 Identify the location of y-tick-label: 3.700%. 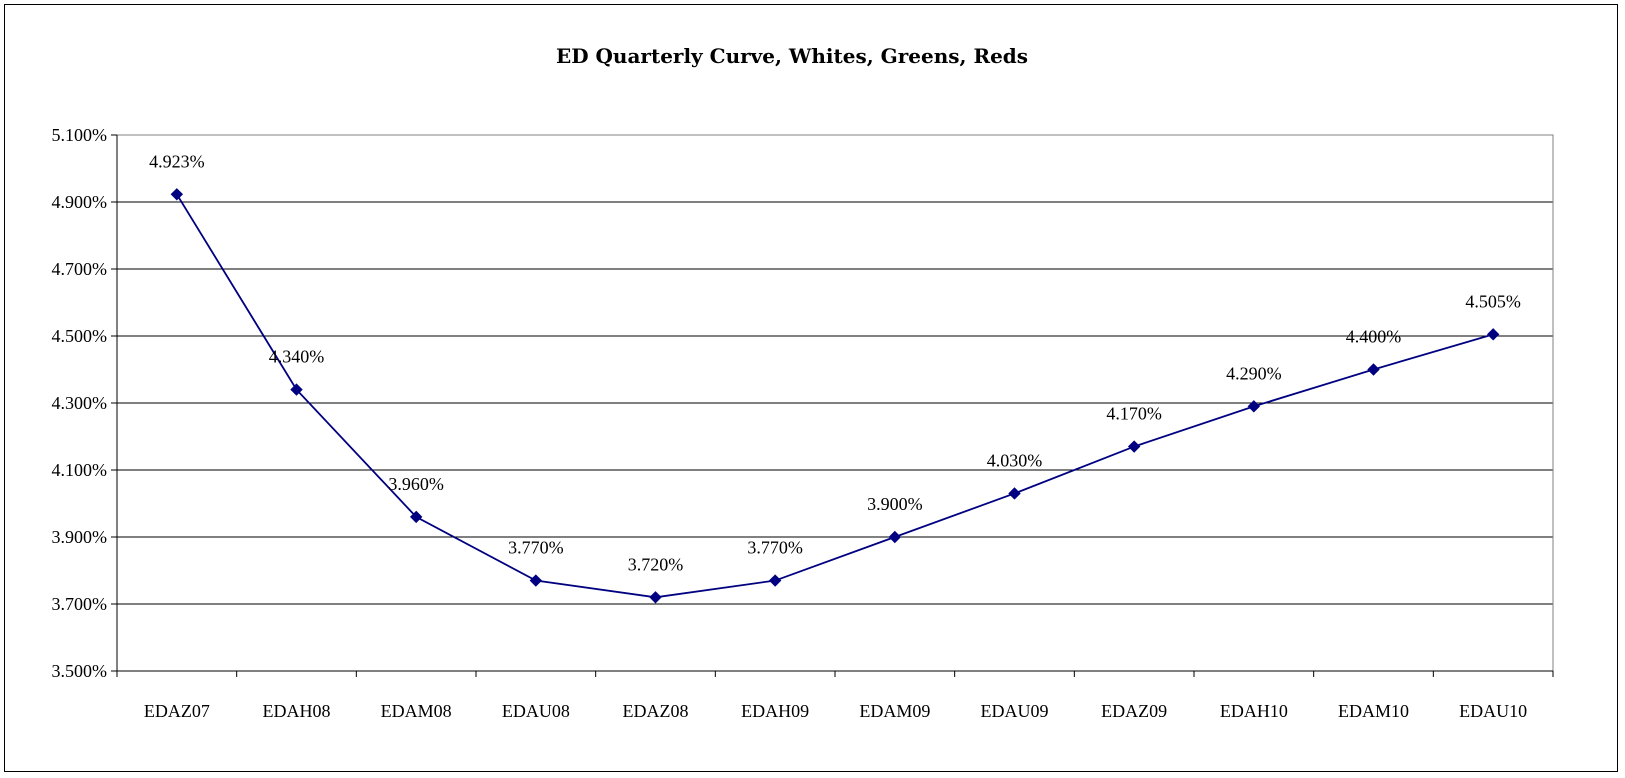
(80, 604).